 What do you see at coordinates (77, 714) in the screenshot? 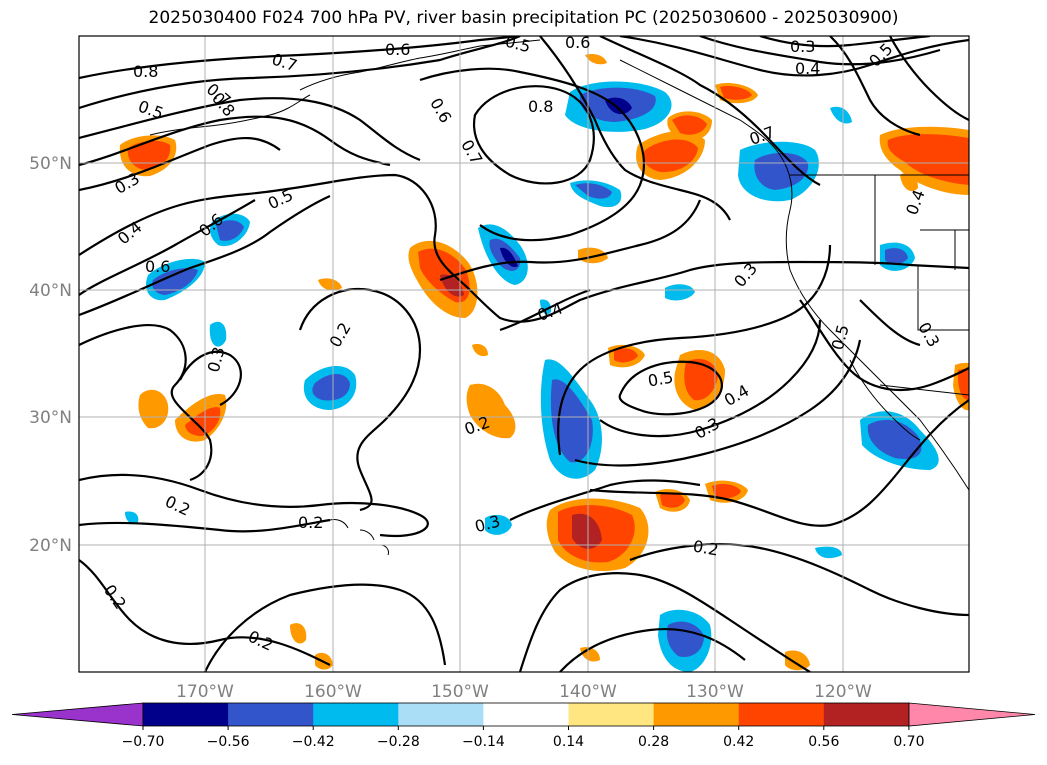
I see `colorbar-extension-low` at bounding box center [77, 714].